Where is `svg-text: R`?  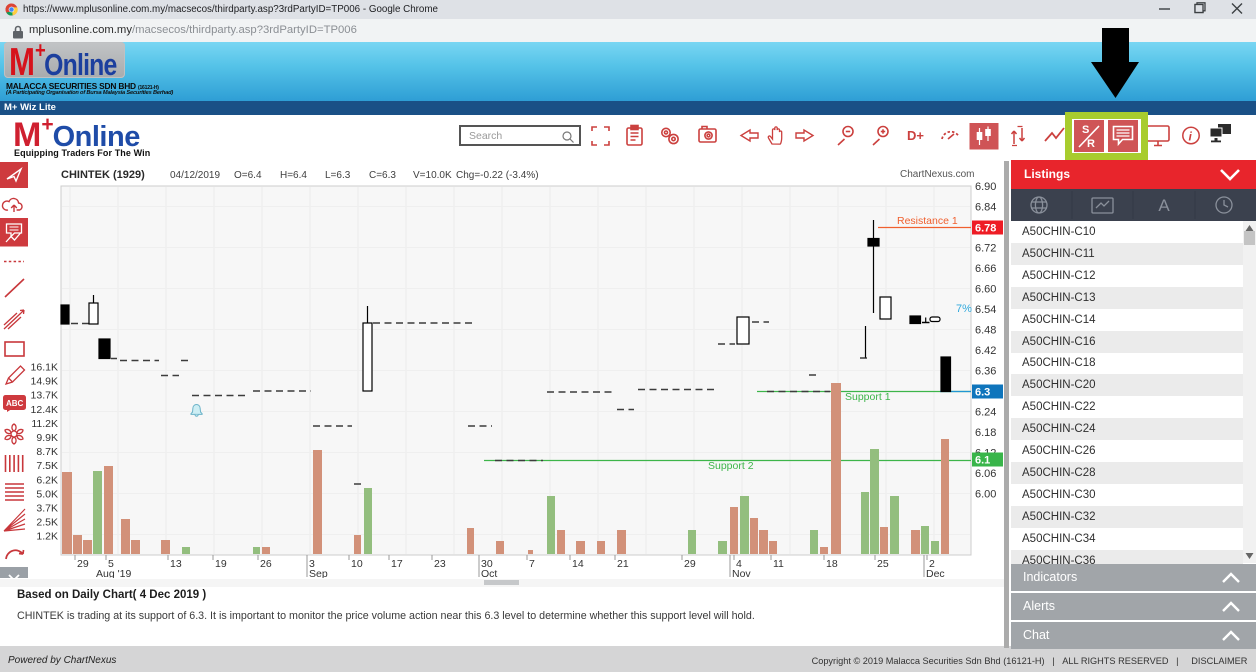 svg-text: R is located at coordinates (1091, 144).